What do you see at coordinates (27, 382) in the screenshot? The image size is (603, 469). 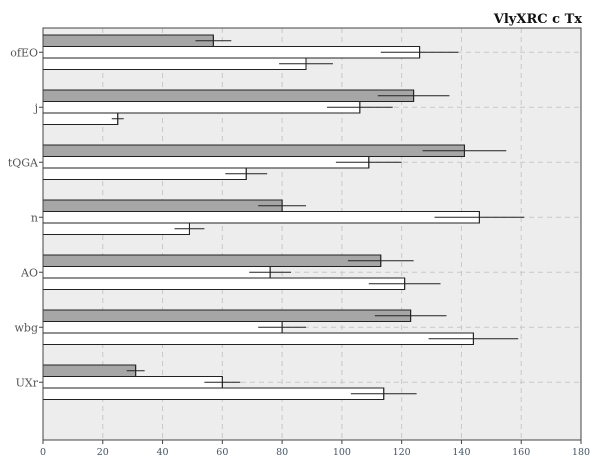 I see `y-tick-label: UXr` at bounding box center [27, 382].